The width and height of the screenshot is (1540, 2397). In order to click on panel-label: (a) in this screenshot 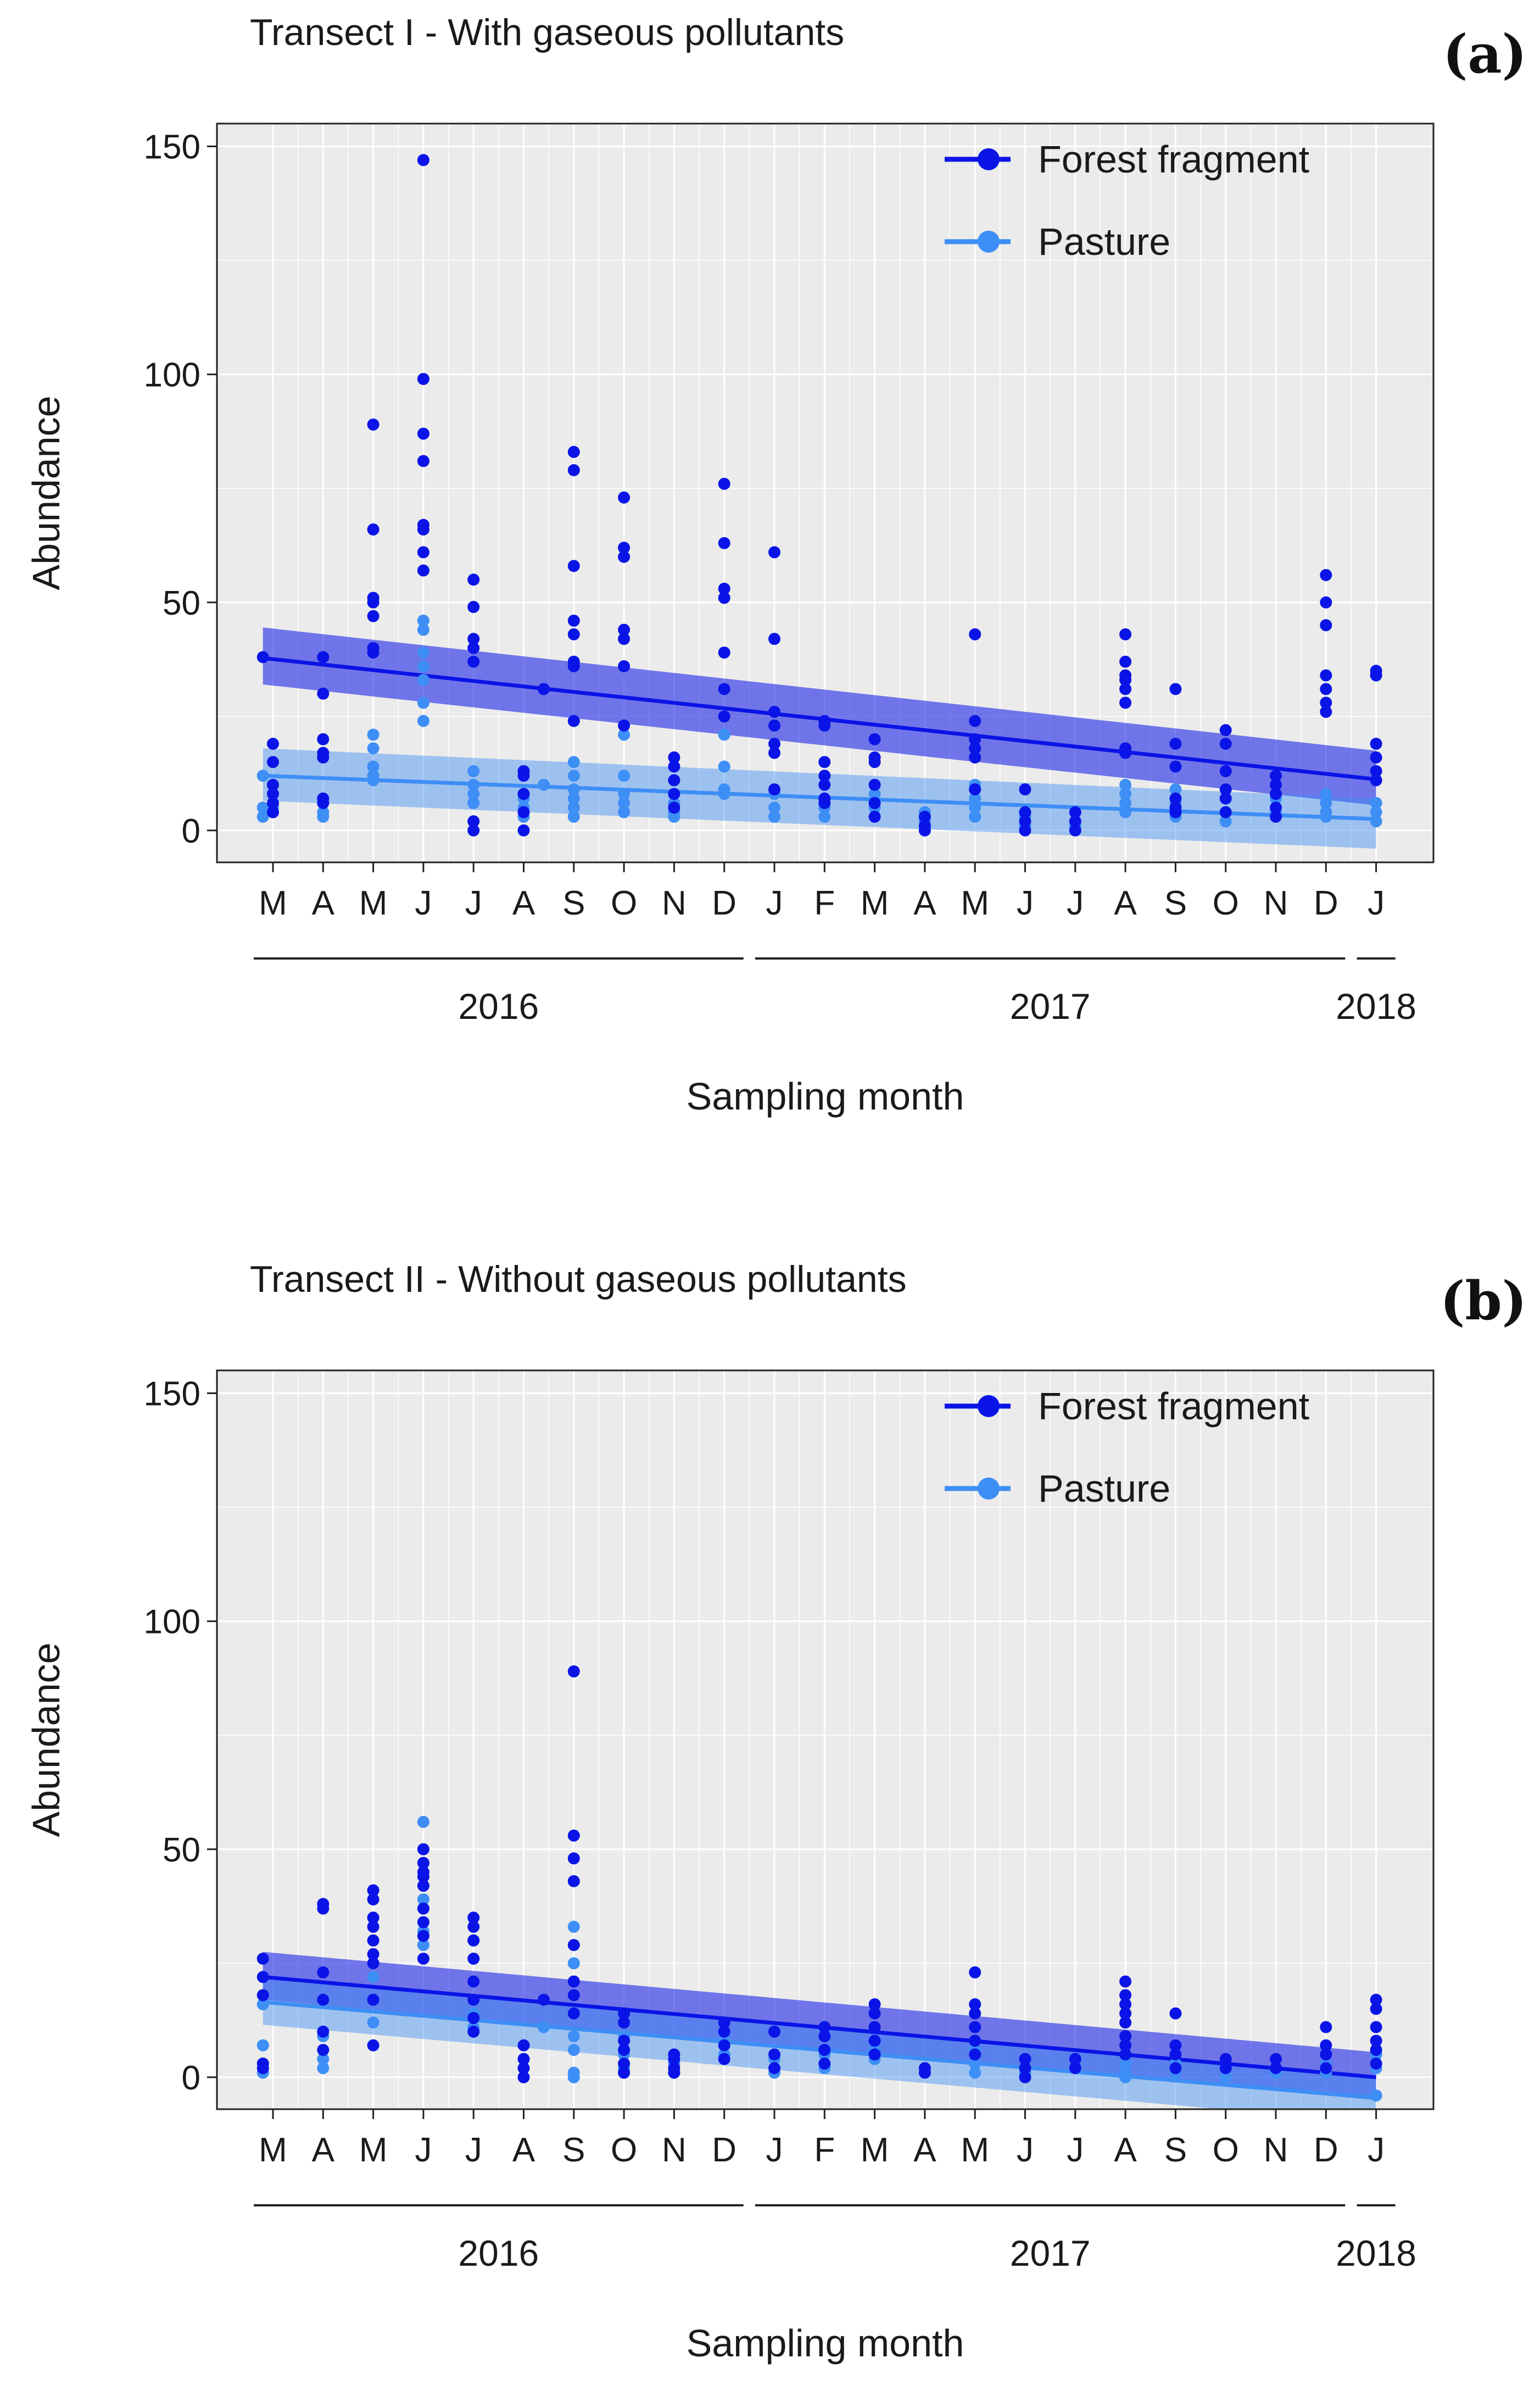, I will do `click(1485, 54)`.